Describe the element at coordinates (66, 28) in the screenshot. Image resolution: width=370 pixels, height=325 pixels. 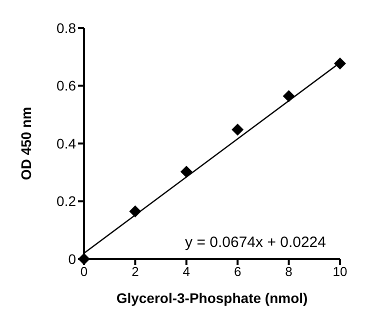
I see `y-tick-label: 0.8` at that location.